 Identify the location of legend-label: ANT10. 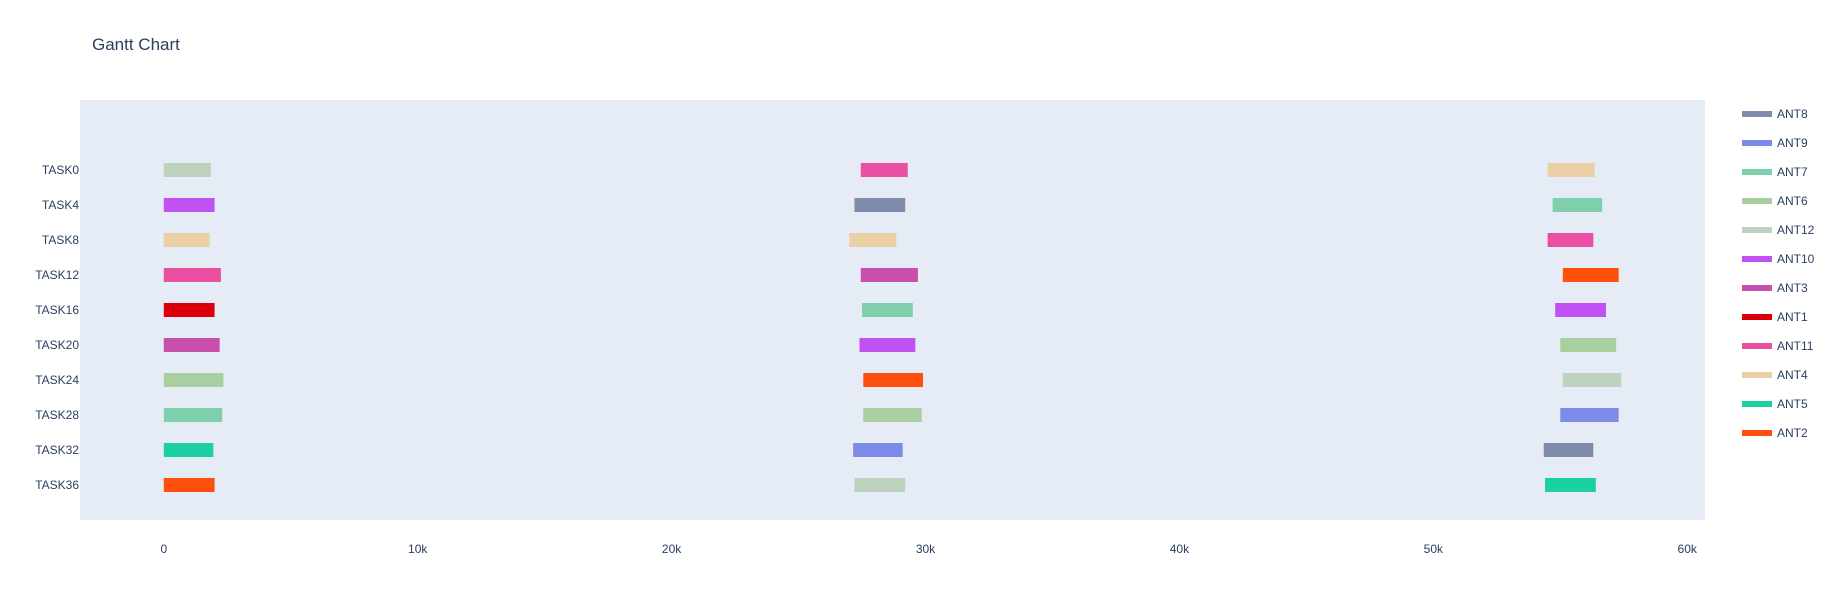
(1796, 259).